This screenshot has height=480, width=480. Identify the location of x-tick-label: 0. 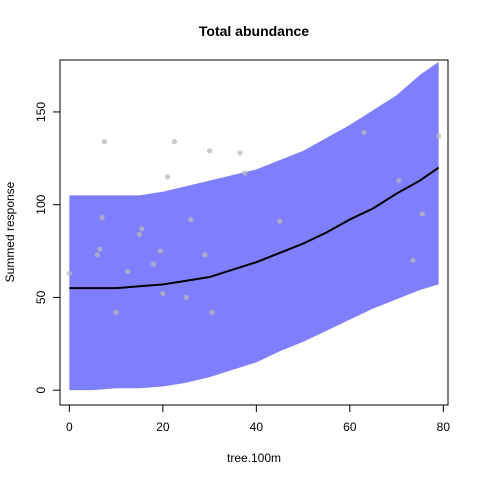
(69, 427).